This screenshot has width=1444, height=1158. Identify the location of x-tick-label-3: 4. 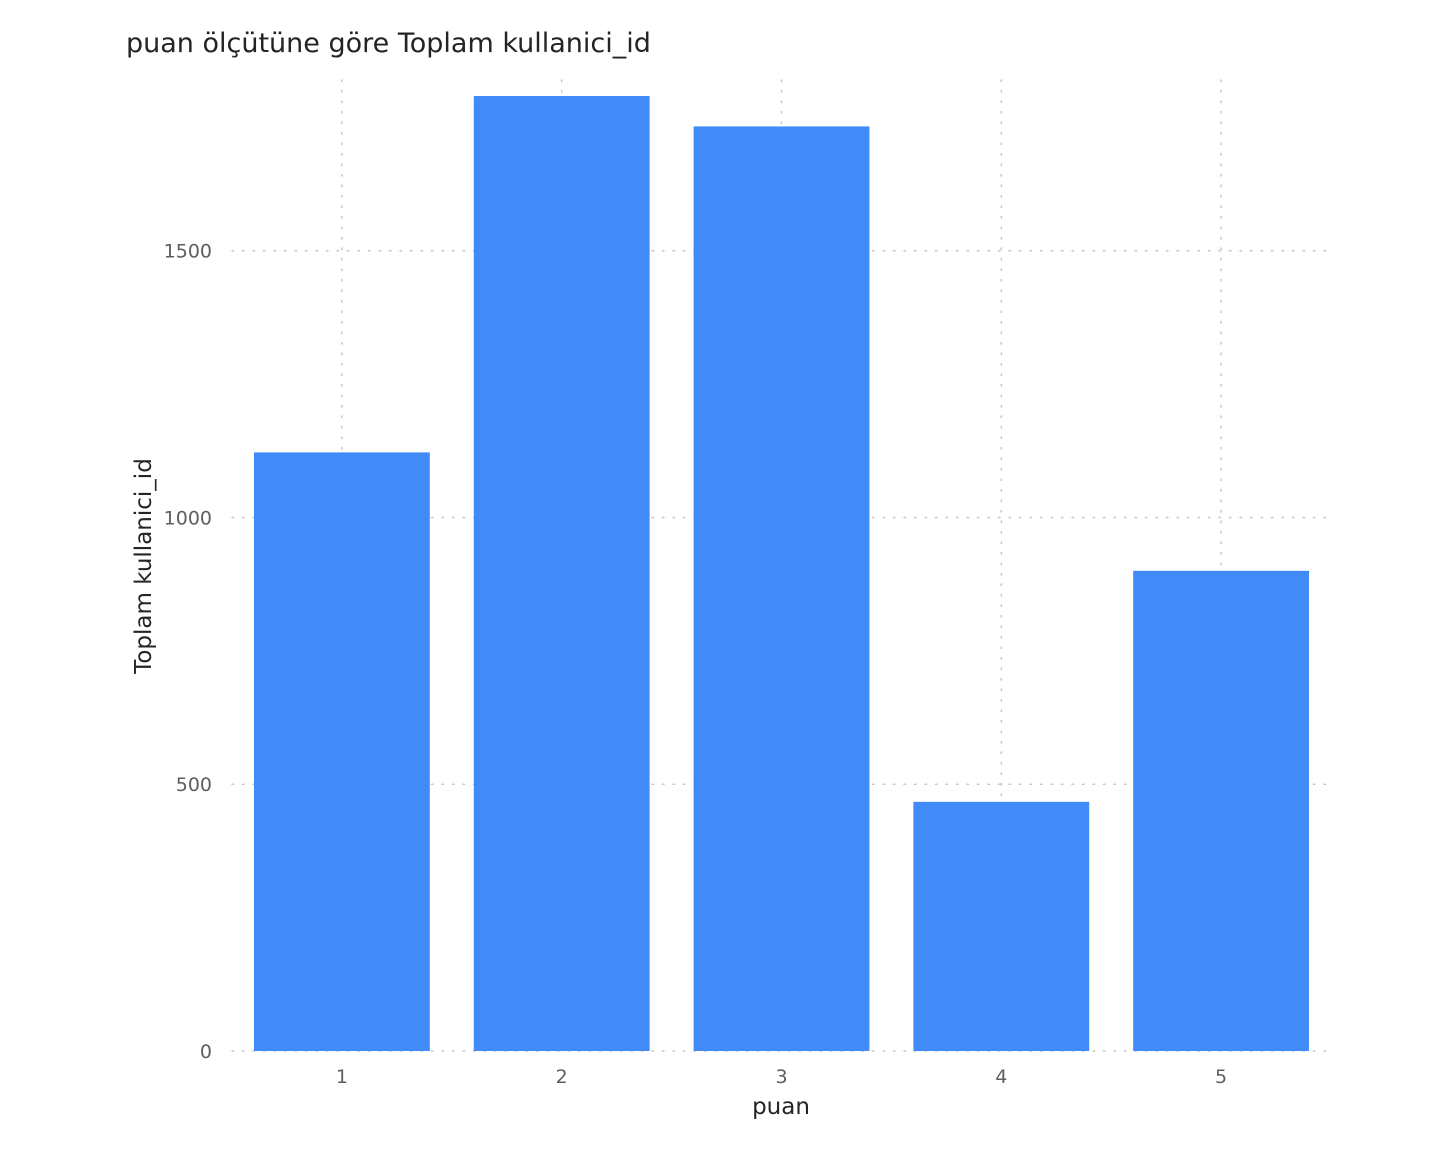
(1001, 1077).